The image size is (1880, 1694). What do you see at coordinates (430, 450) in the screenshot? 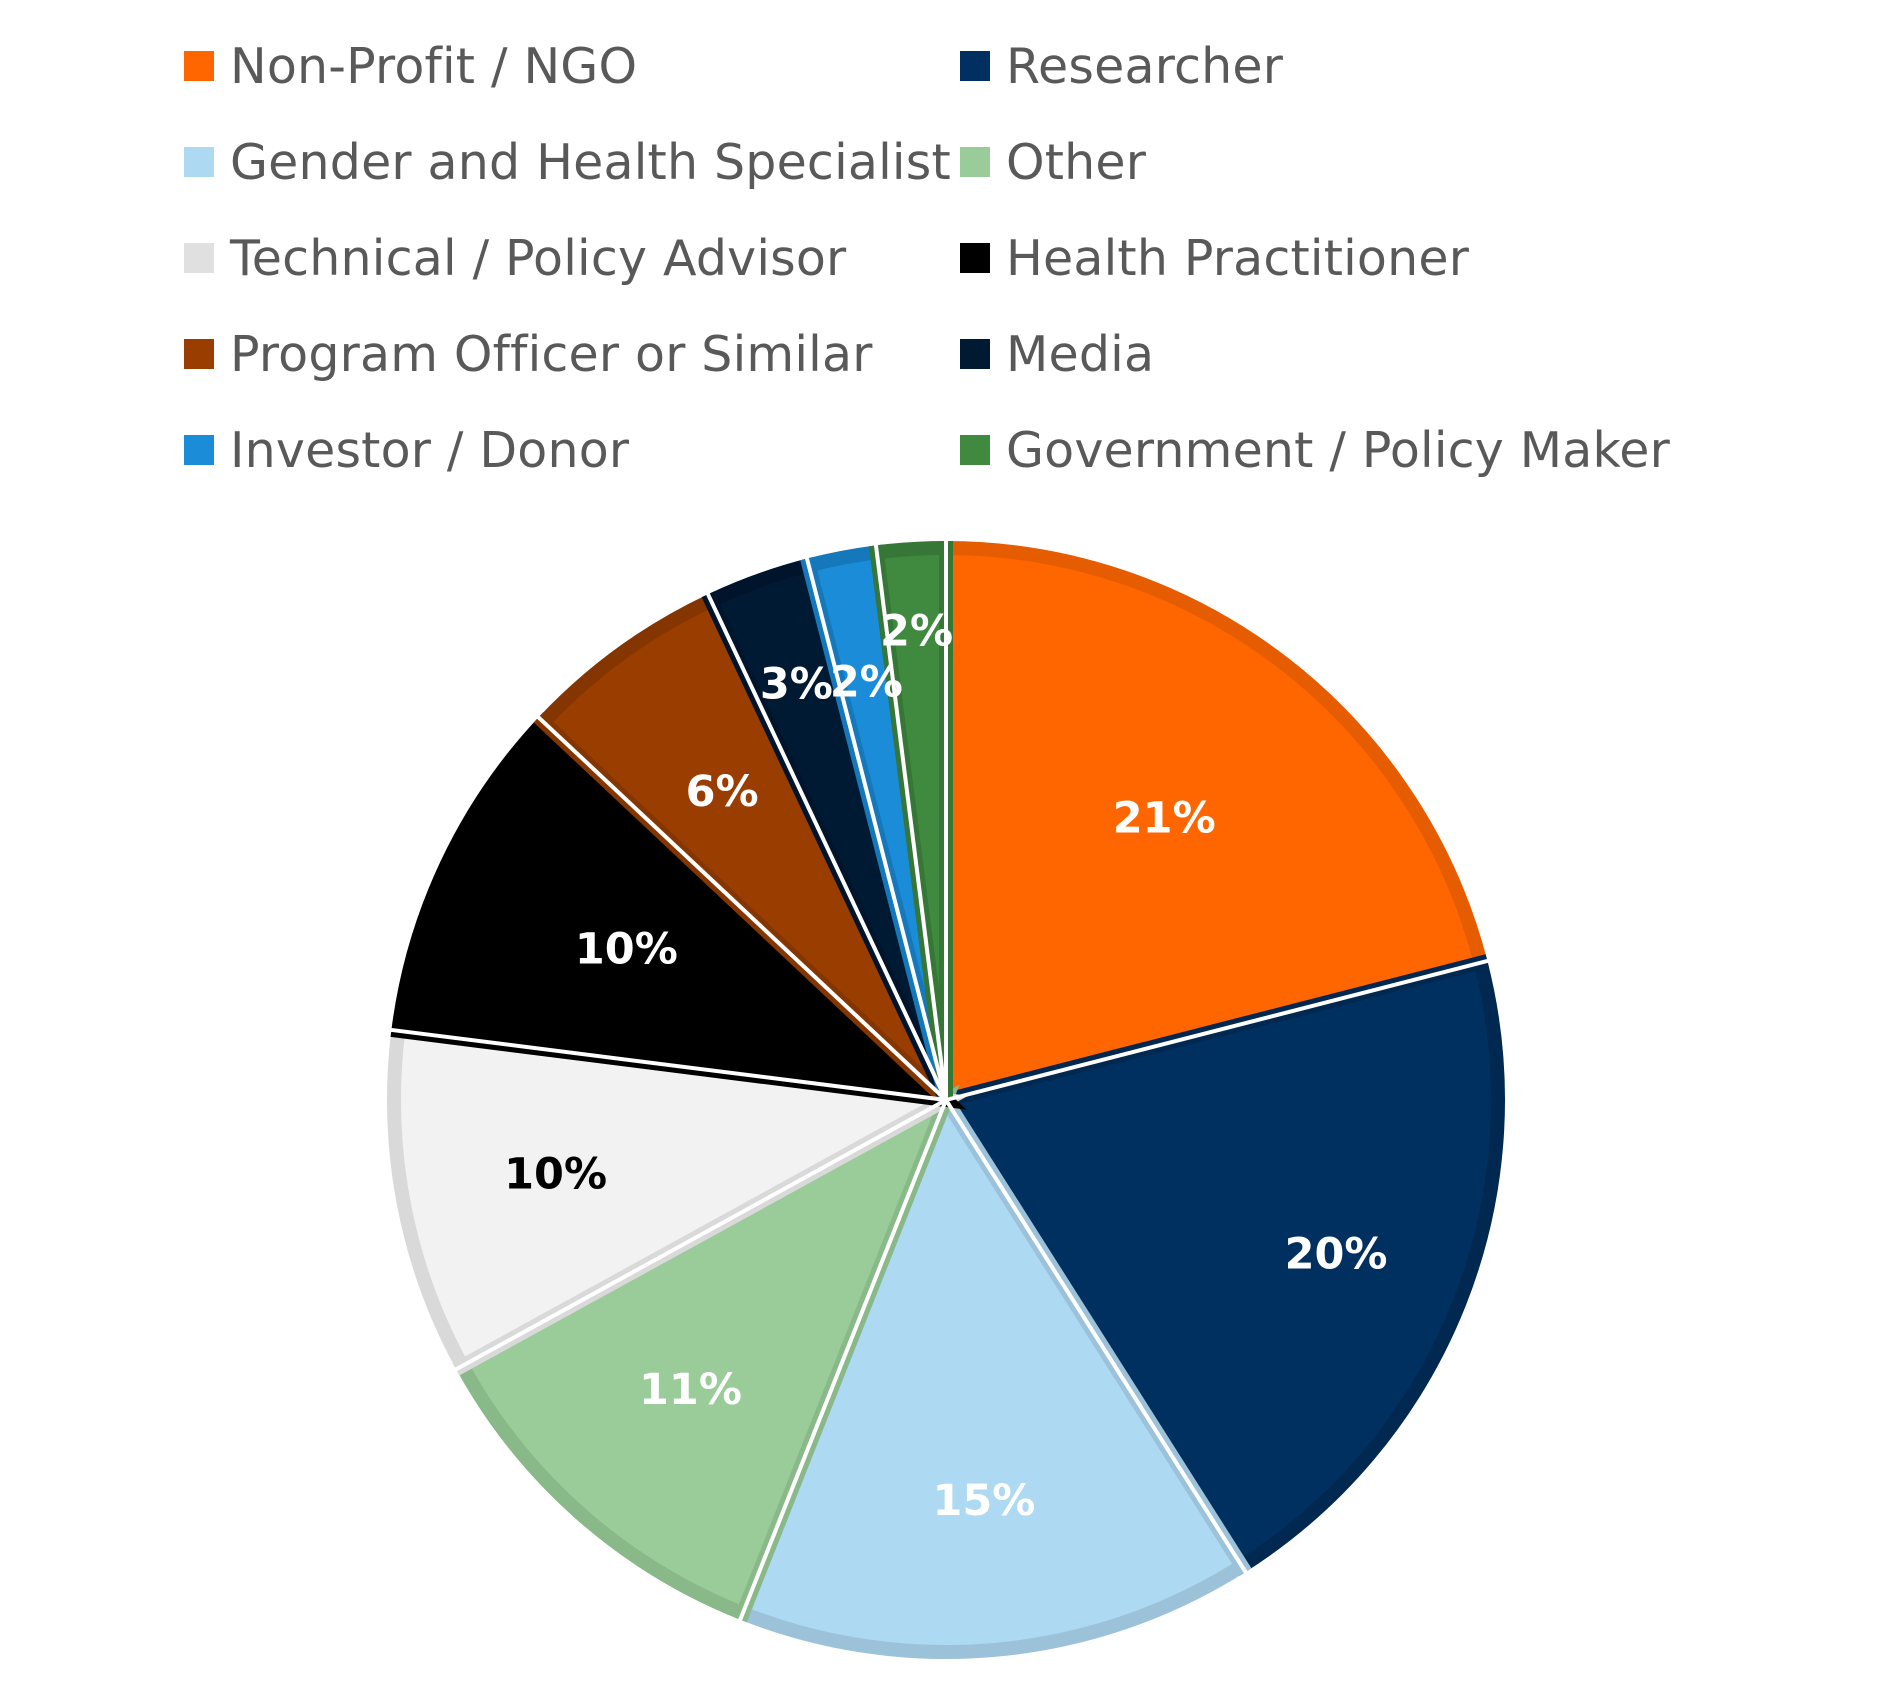
I see `legend-label: Investor / Donor` at bounding box center [430, 450].